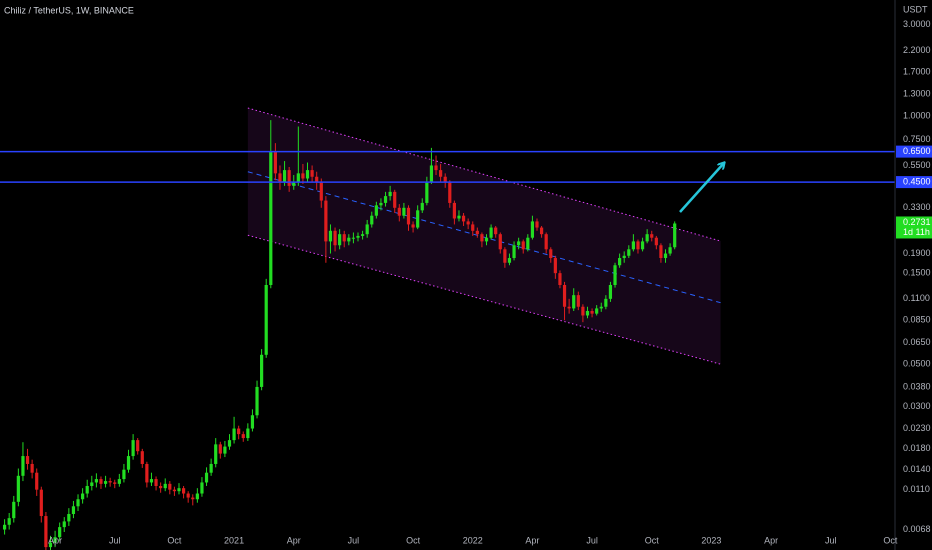 The height and width of the screenshot is (550, 932). Describe the element at coordinates (711, 540) in the screenshot. I see `x-tick-label: 2023` at that location.